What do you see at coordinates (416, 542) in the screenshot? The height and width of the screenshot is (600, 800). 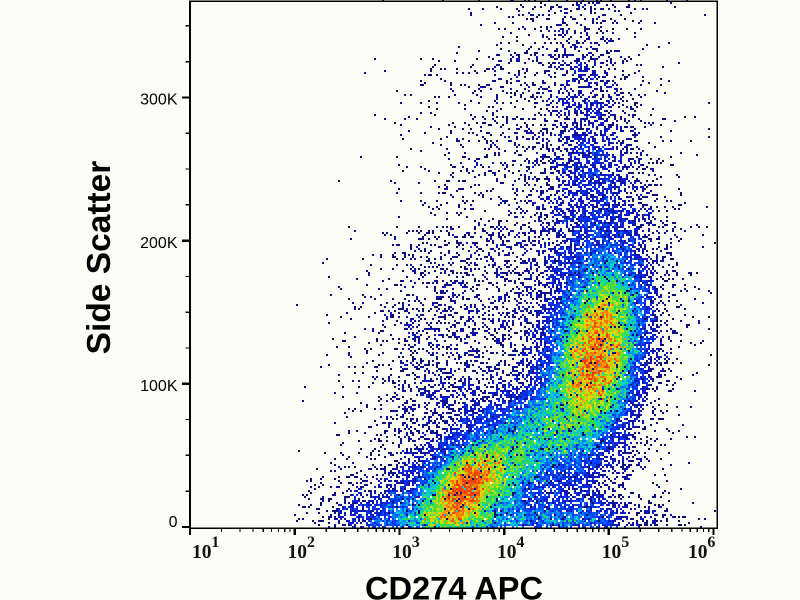 I see `svg-text: 3` at bounding box center [416, 542].